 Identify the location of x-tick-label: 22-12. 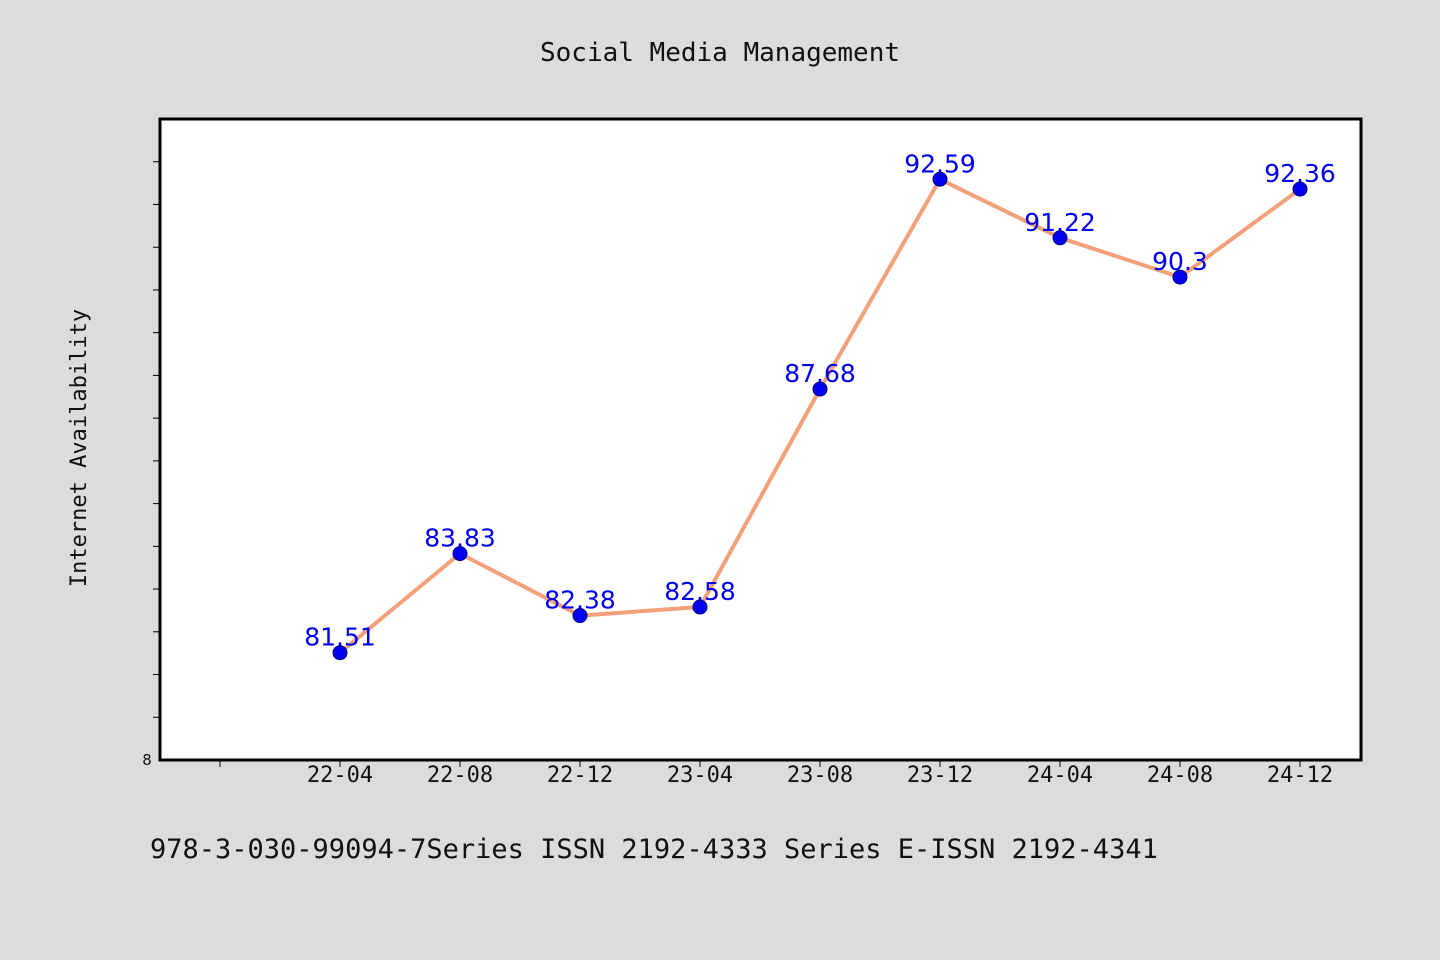
(580, 775).